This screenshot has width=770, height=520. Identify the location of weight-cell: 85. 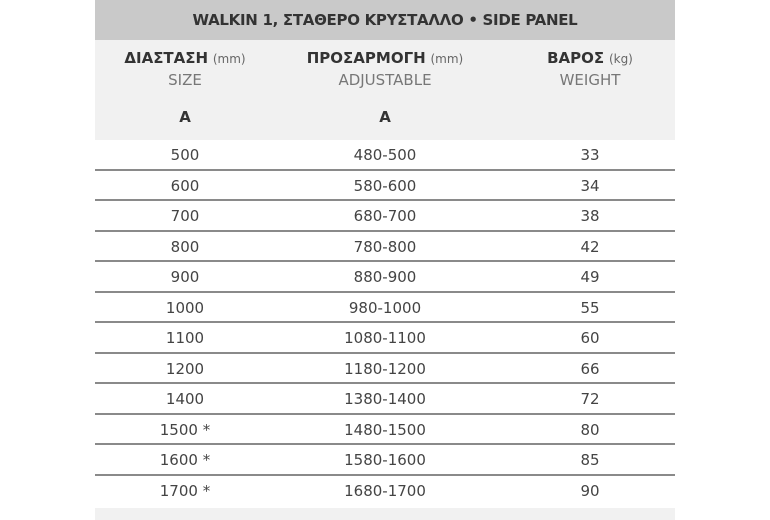
(590, 460).